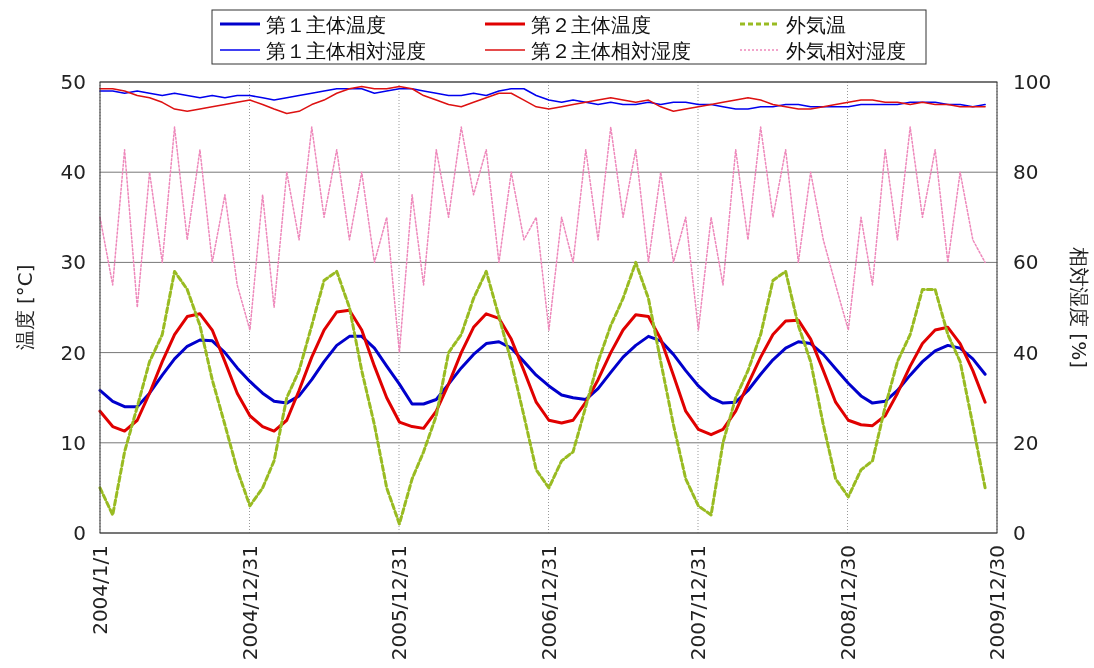  I want to click on y2-tick-label: 80, so click(1026, 172).